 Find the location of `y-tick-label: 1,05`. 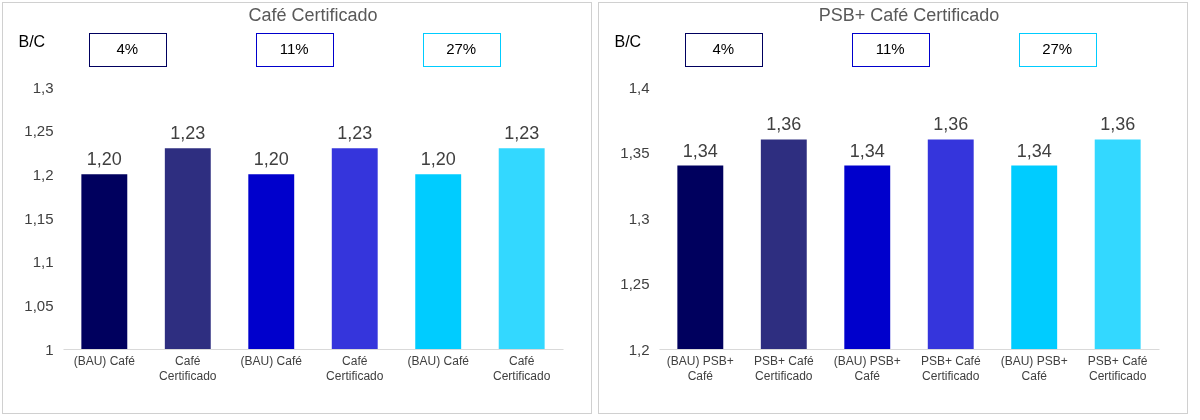

y-tick-label: 1,05 is located at coordinates (39, 305).